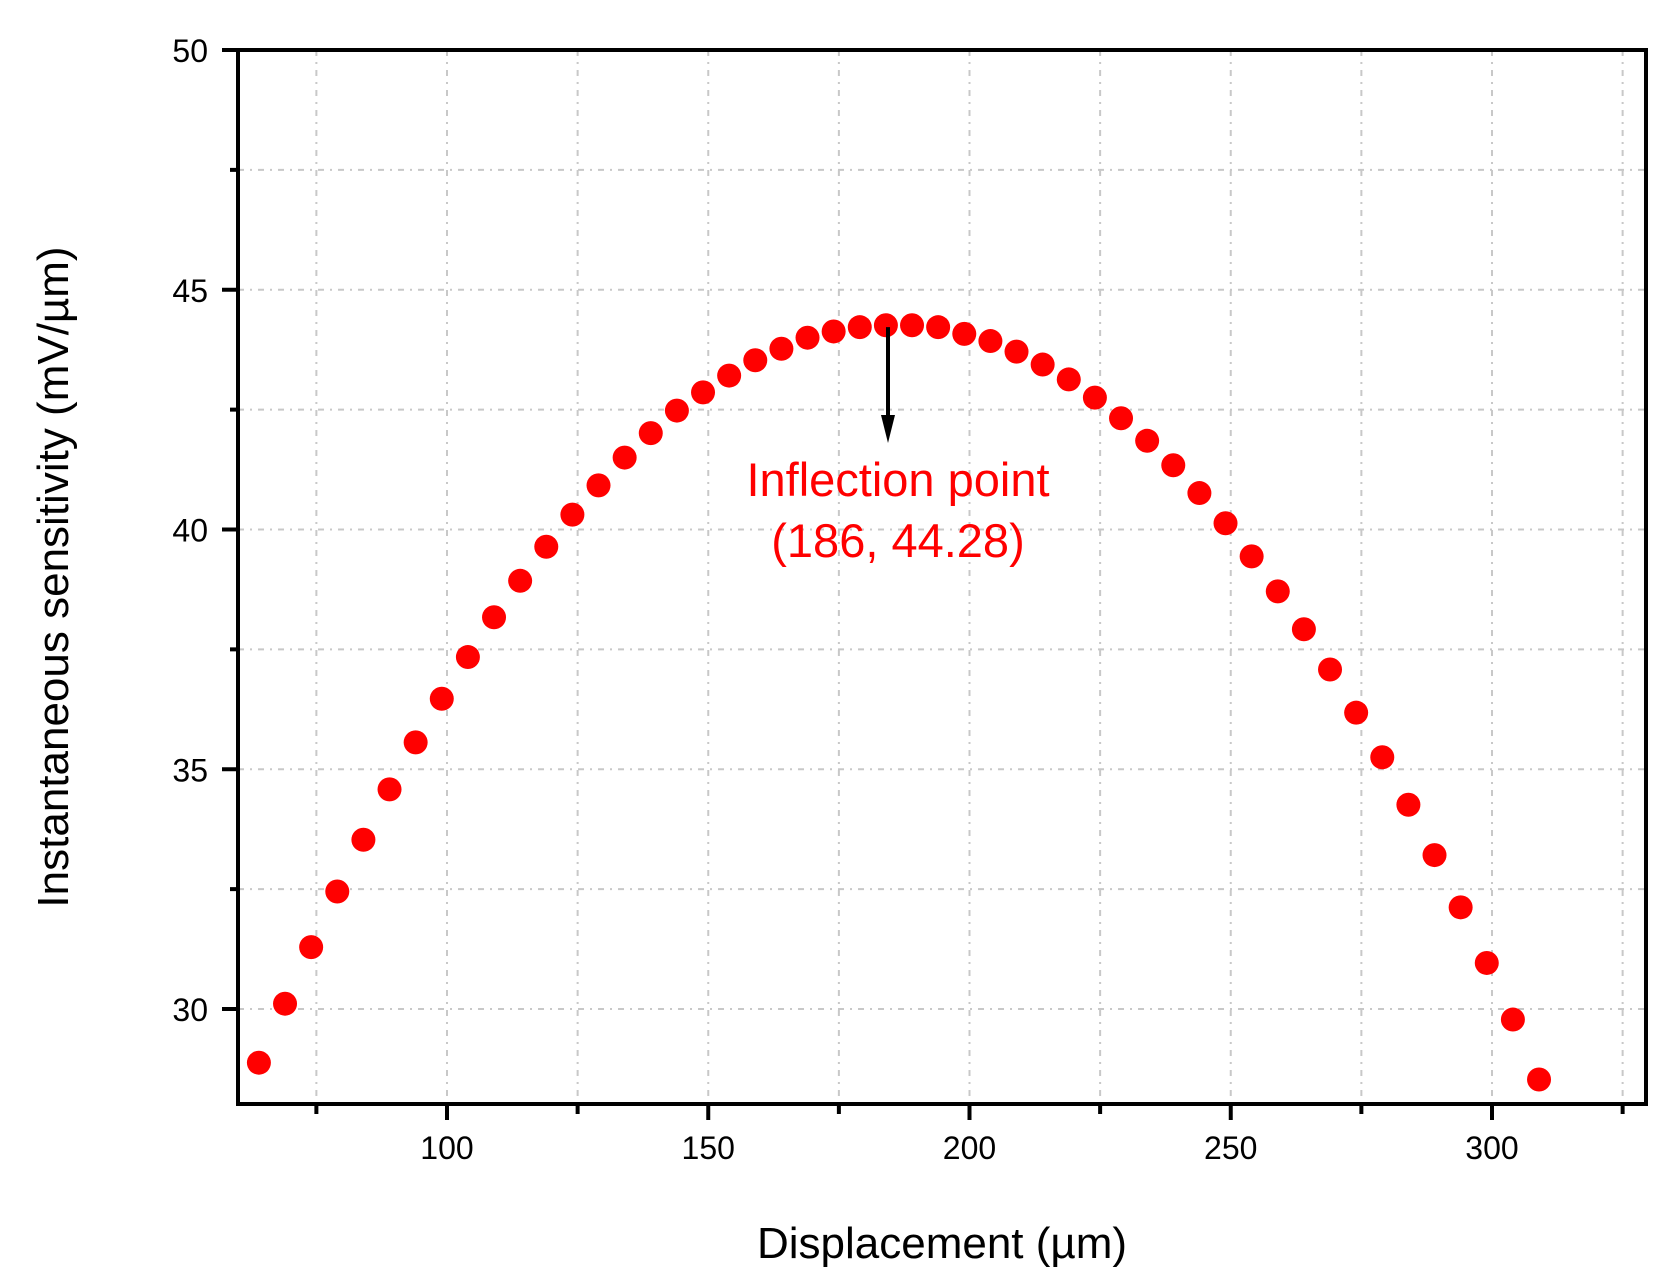  I want to click on arrow-head-icon, so click(888, 429).